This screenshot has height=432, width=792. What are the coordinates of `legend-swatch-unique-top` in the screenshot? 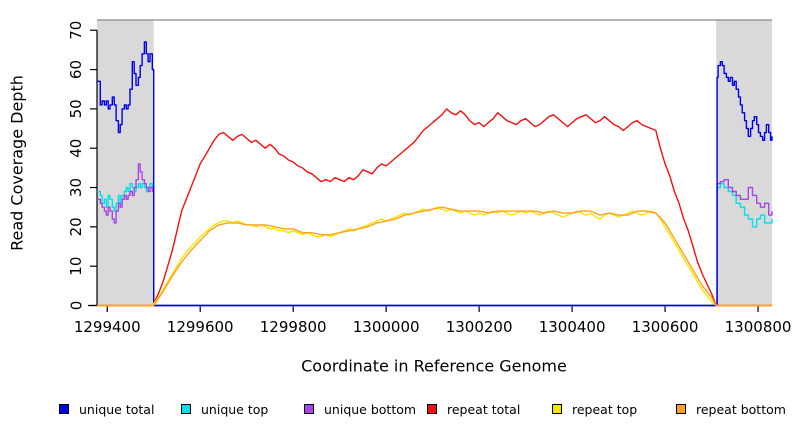 It's located at (186, 409).